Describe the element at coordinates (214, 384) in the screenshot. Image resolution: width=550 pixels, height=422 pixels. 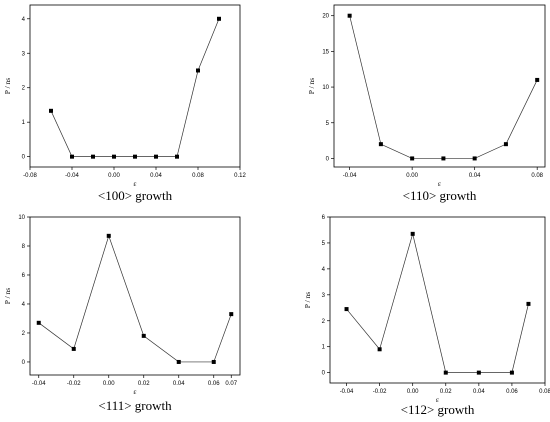
I see `x-tick-label: 0.06` at that location.